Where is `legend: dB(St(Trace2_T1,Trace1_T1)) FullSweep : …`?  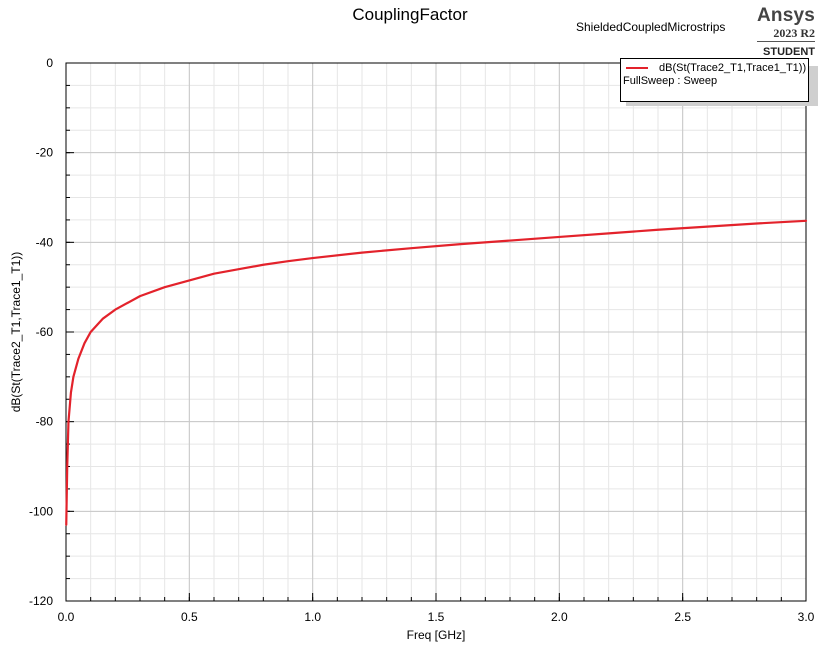 legend: dB(St(Trace2_T1,Trace1_T1)) FullSweep : … is located at coordinates (714, 80).